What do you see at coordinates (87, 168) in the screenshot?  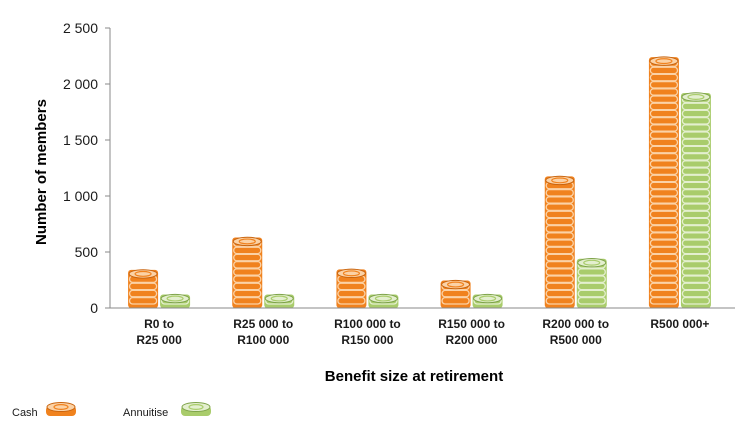 I see `y-axis: 0 500 1 000 1 500 2 000 2 500` at bounding box center [87, 168].